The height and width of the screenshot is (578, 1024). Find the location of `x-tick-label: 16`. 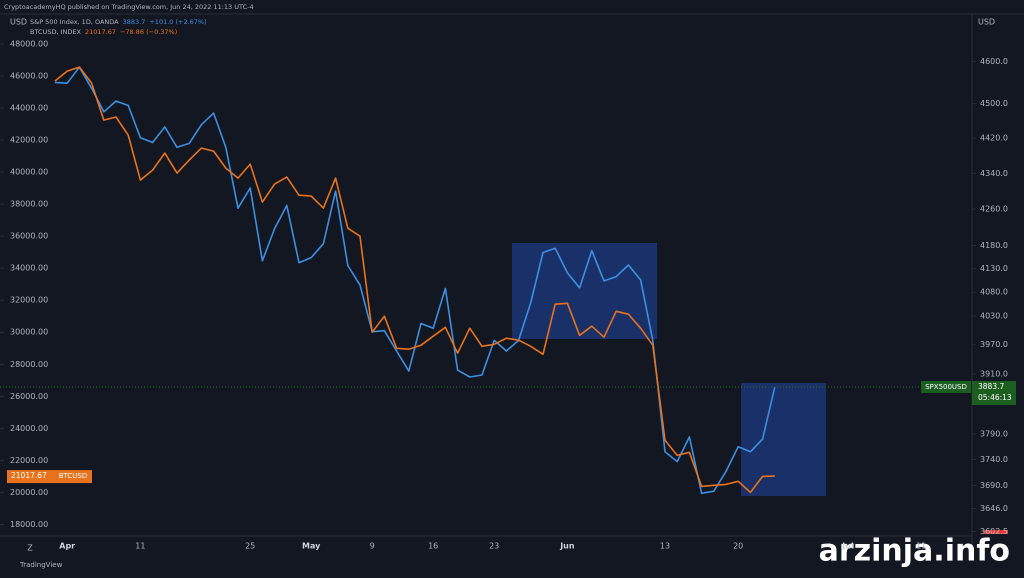

x-tick-label: 16 is located at coordinates (433, 546).